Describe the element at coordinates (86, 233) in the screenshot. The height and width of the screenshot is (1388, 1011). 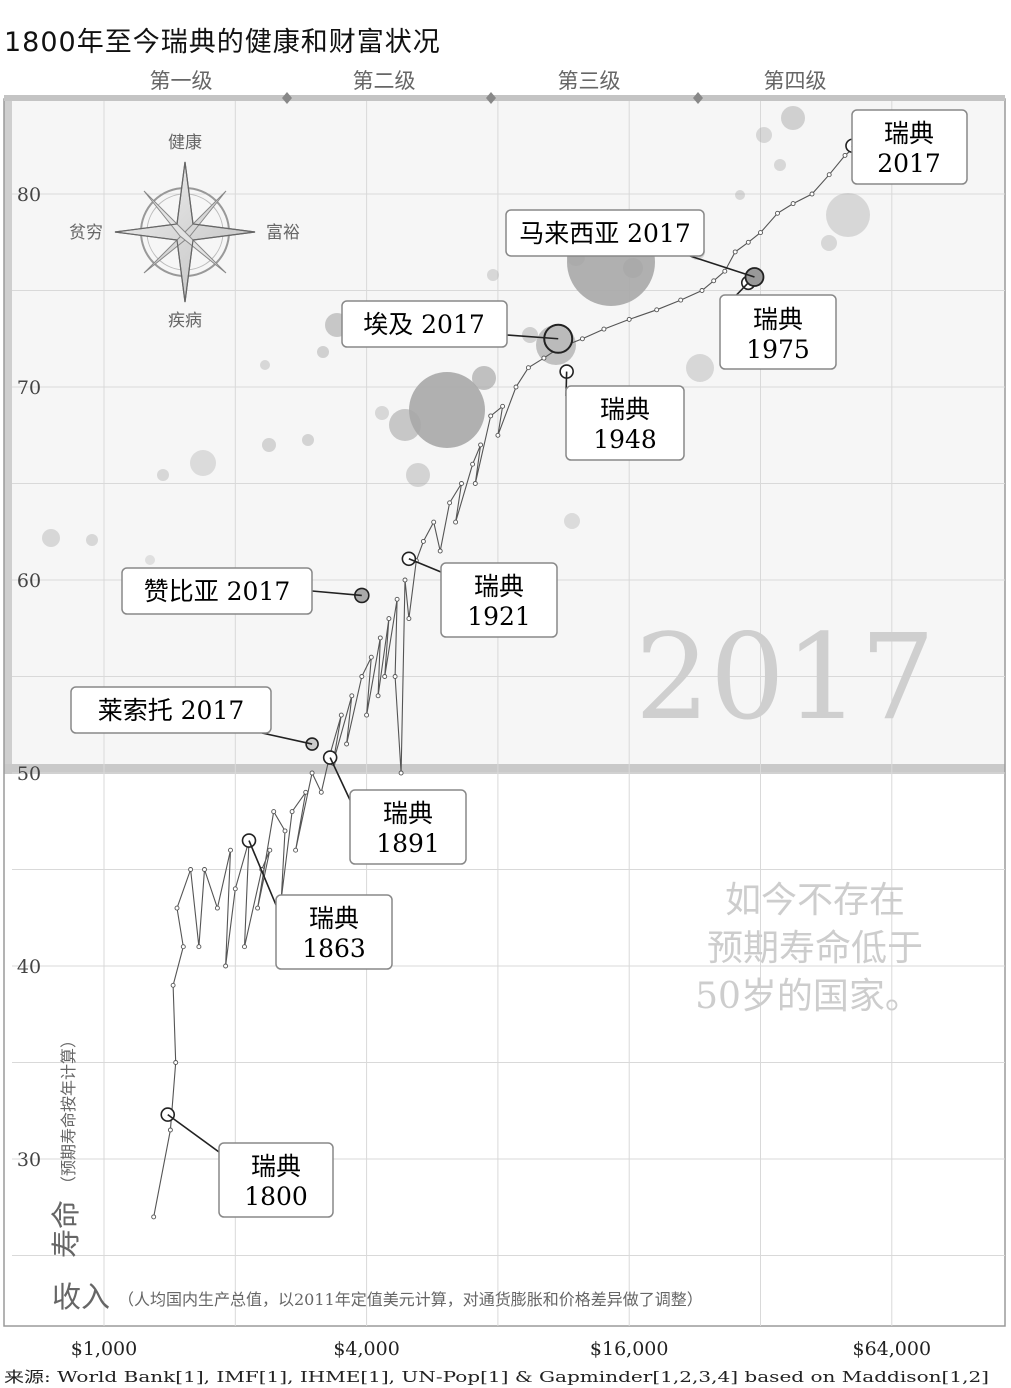
I see `compass-left: 贫穷` at that location.